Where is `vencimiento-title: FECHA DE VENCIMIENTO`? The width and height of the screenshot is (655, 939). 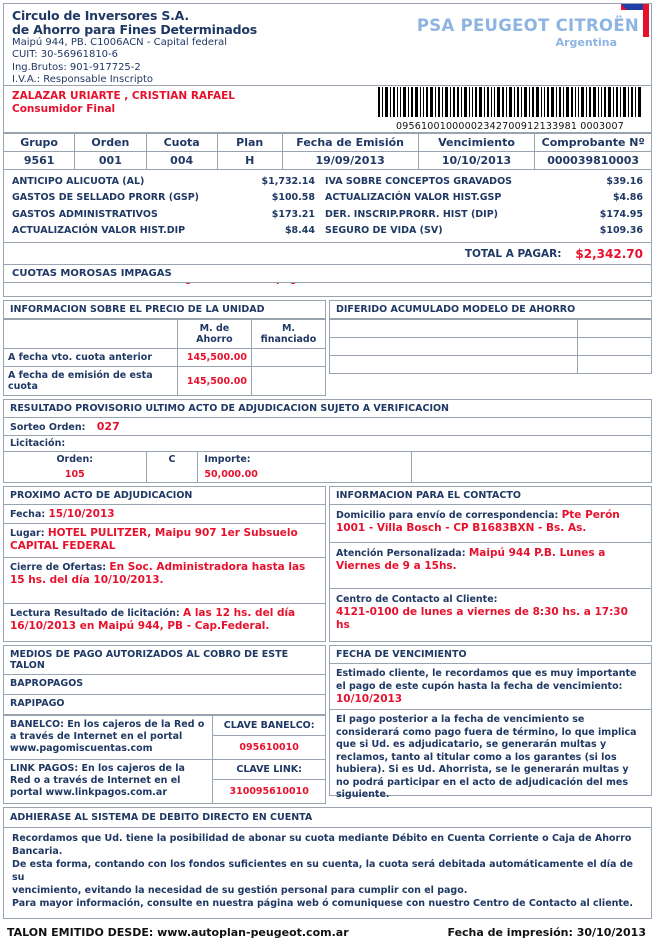
vencimiento-title: FECHA DE VENCIMIENTO is located at coordinates (490, 654).